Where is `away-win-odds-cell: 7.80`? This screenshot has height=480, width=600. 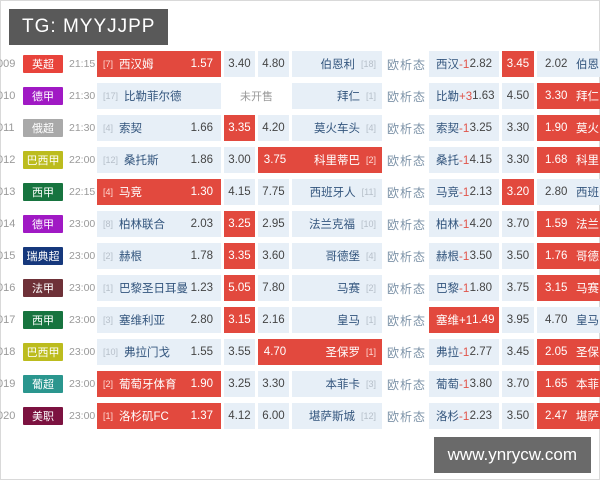 away-win-odds-cell: 7.80 is located at coordinates (273, 288).